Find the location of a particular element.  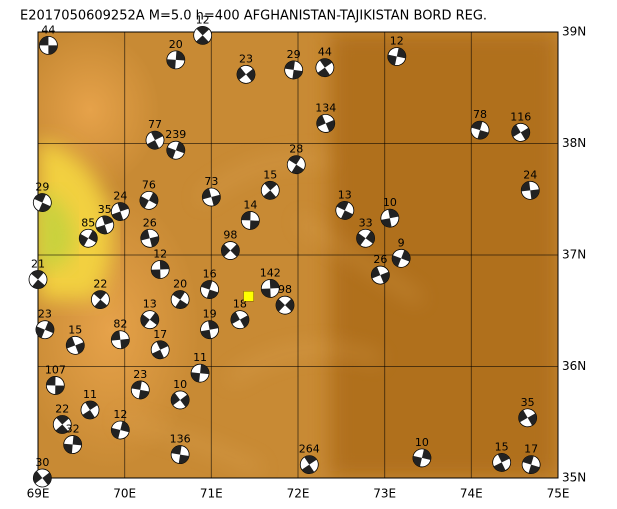

event-label: 16 is located at coordinates (210, 274).